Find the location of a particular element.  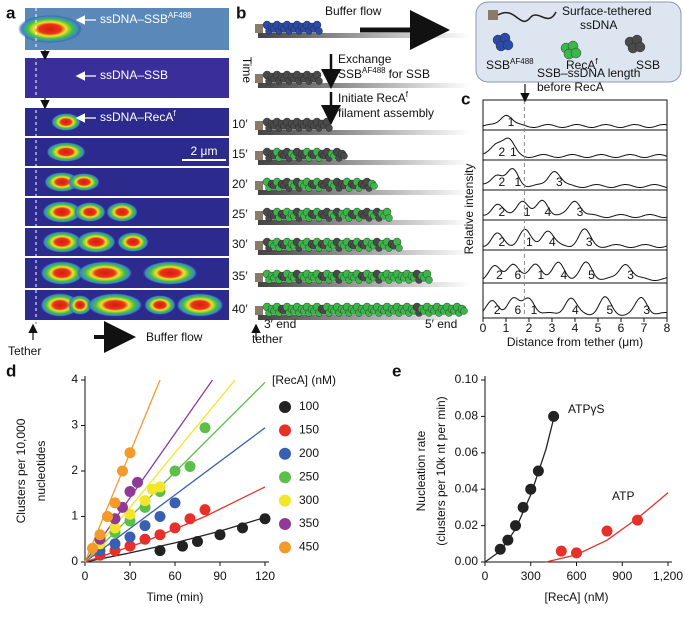

note: before RecA is located at coordinates (570, 87).